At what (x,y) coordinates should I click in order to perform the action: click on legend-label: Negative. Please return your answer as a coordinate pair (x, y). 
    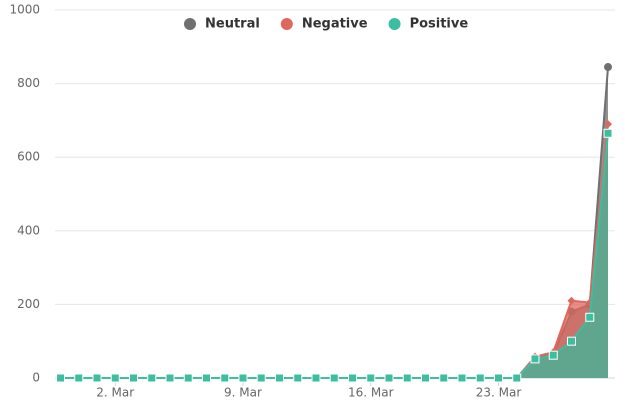
    Looking at the image, I should click on (335, 24).